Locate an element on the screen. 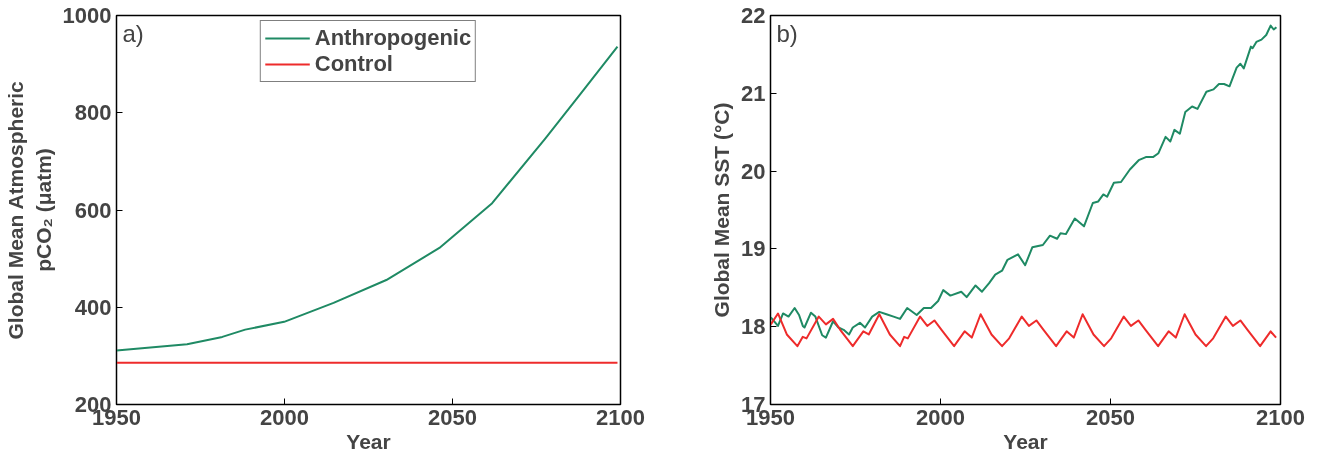 Image resolution: width=1329 pixels, height=457 pixels. legend-label: Control is located at coordinates (353, 64).